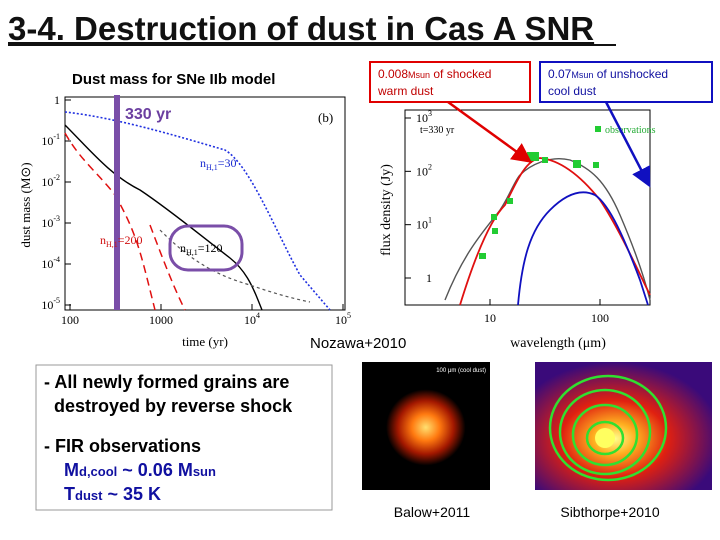  I want to click on image-sibthorpe, so click(623, 426).